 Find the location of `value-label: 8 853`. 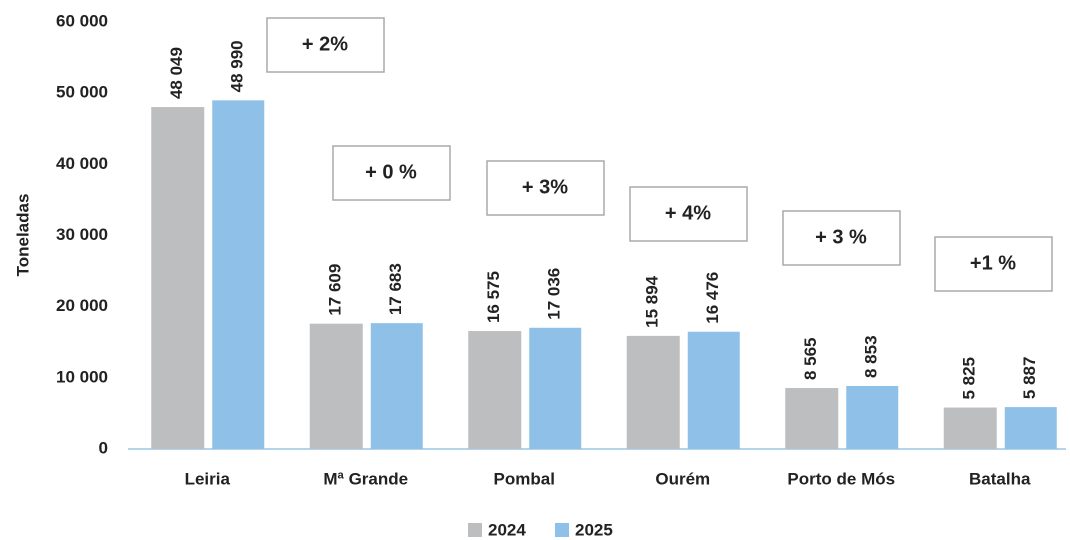

value-label: 8 853 is located at coordinates (871, 356).